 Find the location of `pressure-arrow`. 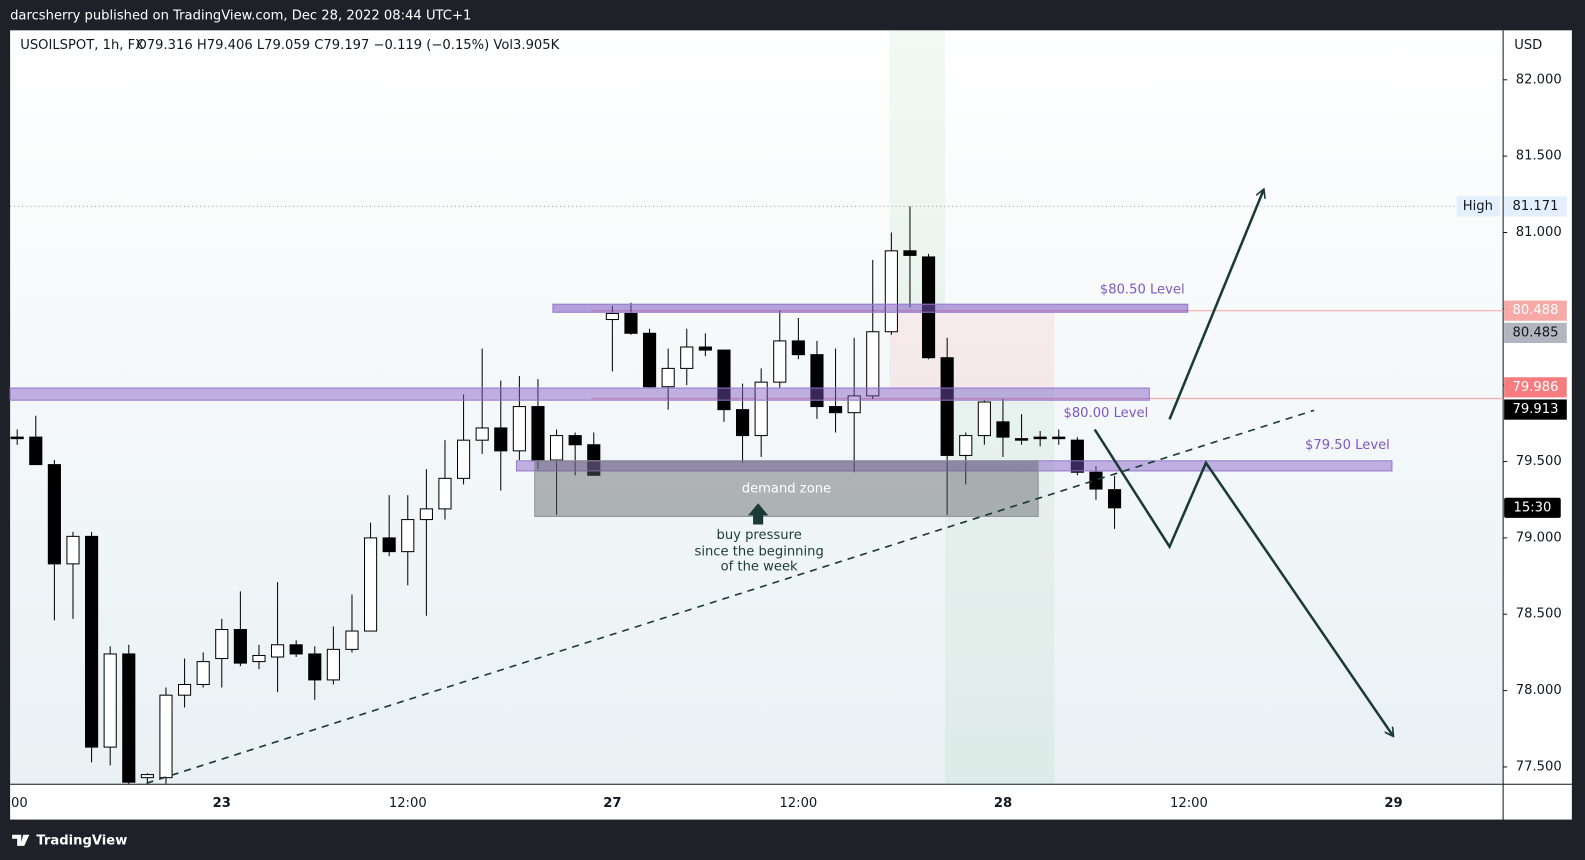

pressure-arrow is located at coordinates (758, 514).